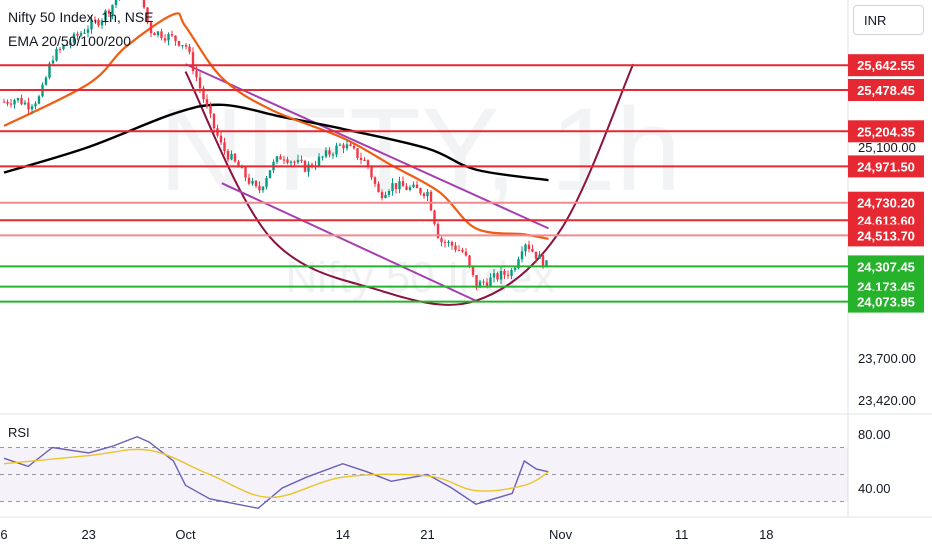  Describe the element at coordinates (874, 488) in the screenshot. I see `rsi-tick-label: 40.00` at that location.